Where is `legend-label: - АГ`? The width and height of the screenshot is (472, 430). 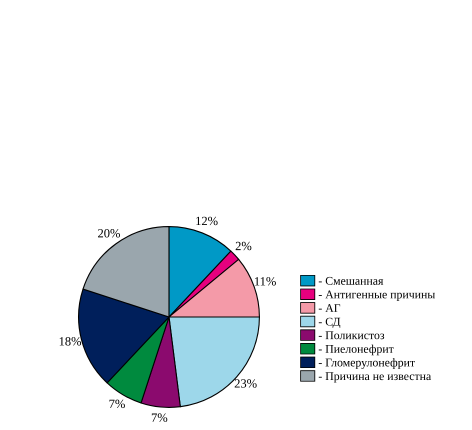 legend-label: - АГ is located at coordinates (329, 308).